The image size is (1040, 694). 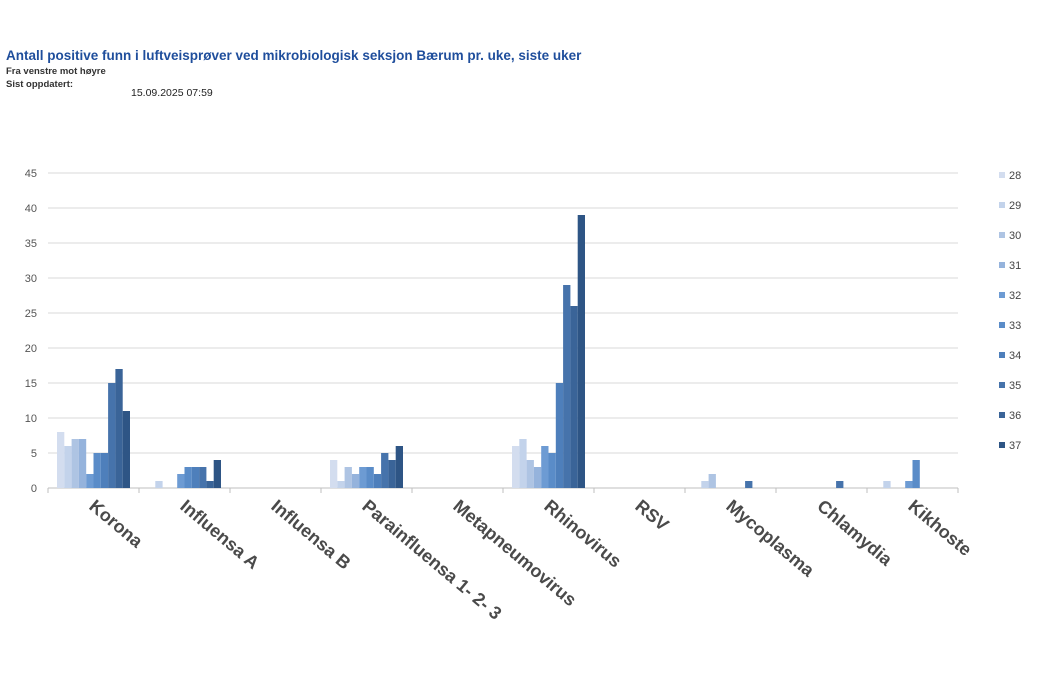 What do you see at coordinates (651, 515) in the screenshot?
I see `category-label: RSV` at bounding box center [651, 515].